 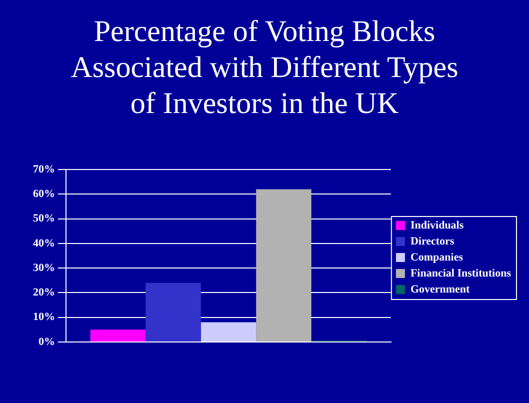 What do you see at coordinates (432, 241) in the screenshot?
I see `legend-label: Directors` at bounding box center [432, 241].